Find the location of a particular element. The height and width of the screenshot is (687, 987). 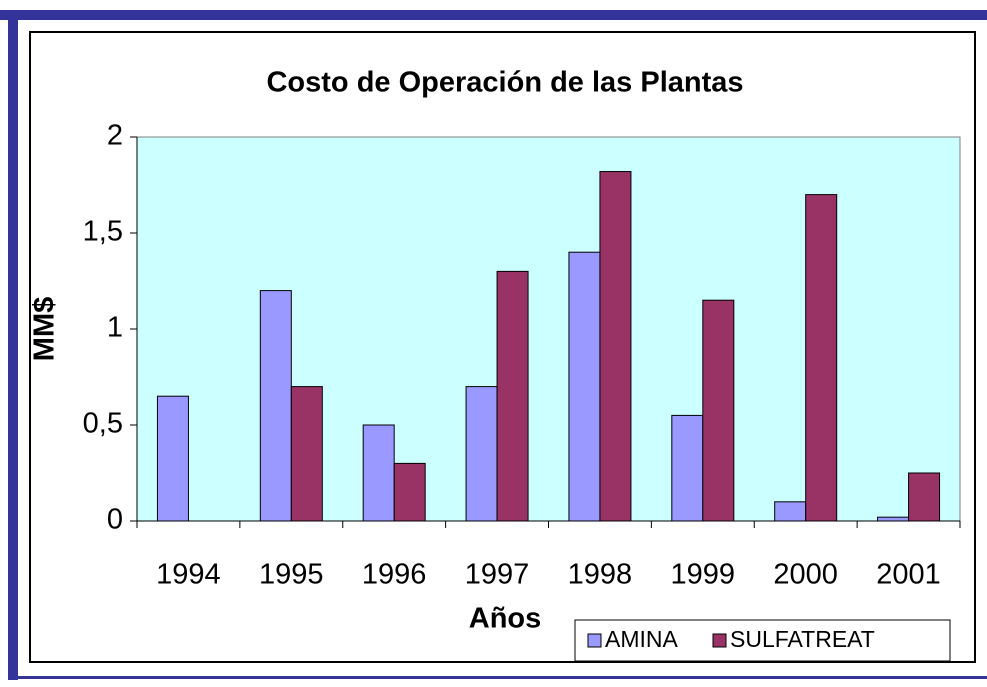

y-tick-label: 1 is located at coordinates (115, 328).